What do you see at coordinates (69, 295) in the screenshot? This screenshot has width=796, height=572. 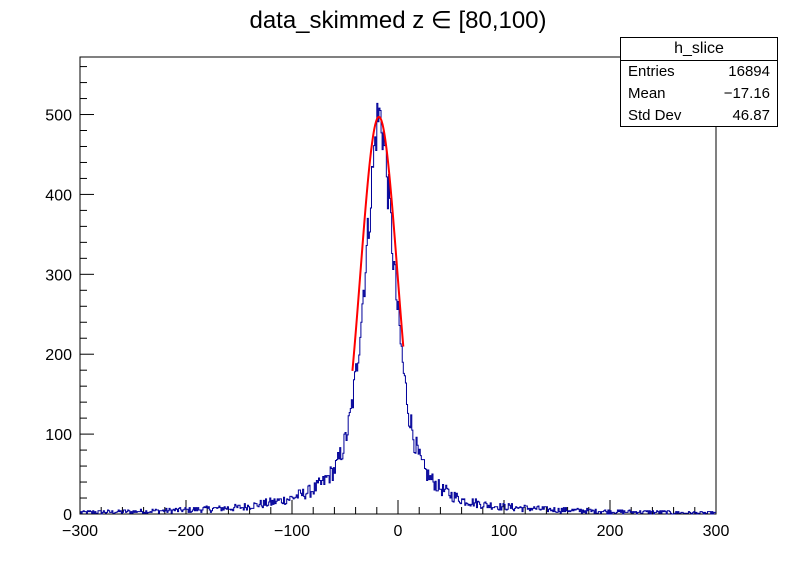 I see `y-axis: 0 100 200 300 400 500` at bounding box center [69, 295].